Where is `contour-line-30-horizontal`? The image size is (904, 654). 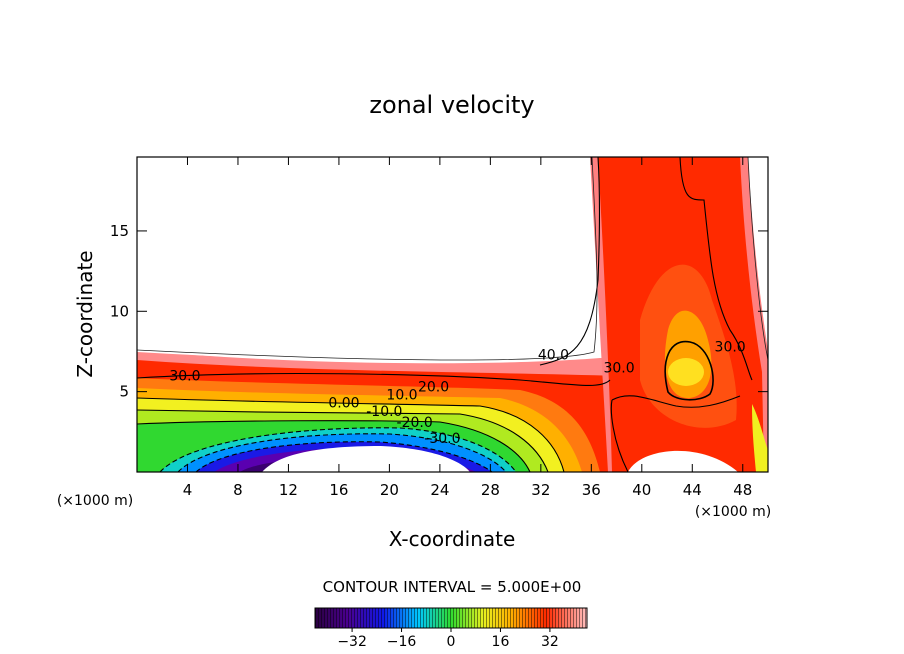 contour-line-30-horizontal is located at coordinates (374, 379).